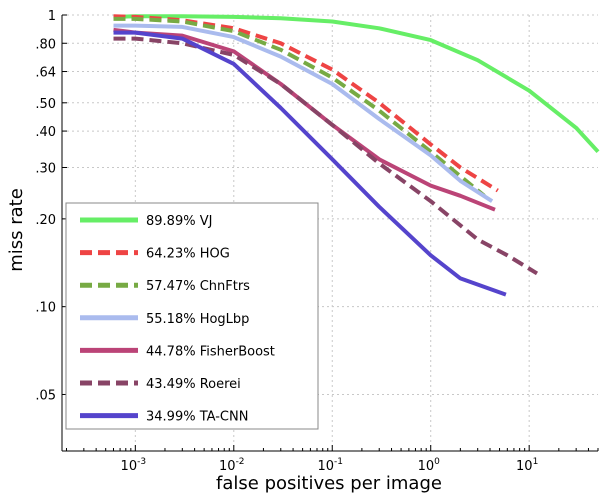 The height and width of the screenshot is (496, 608). What do you see at coordinates (45, 73) in the screenshot?
I see `y-tick-label: .64` at bounding box center [45, 73].